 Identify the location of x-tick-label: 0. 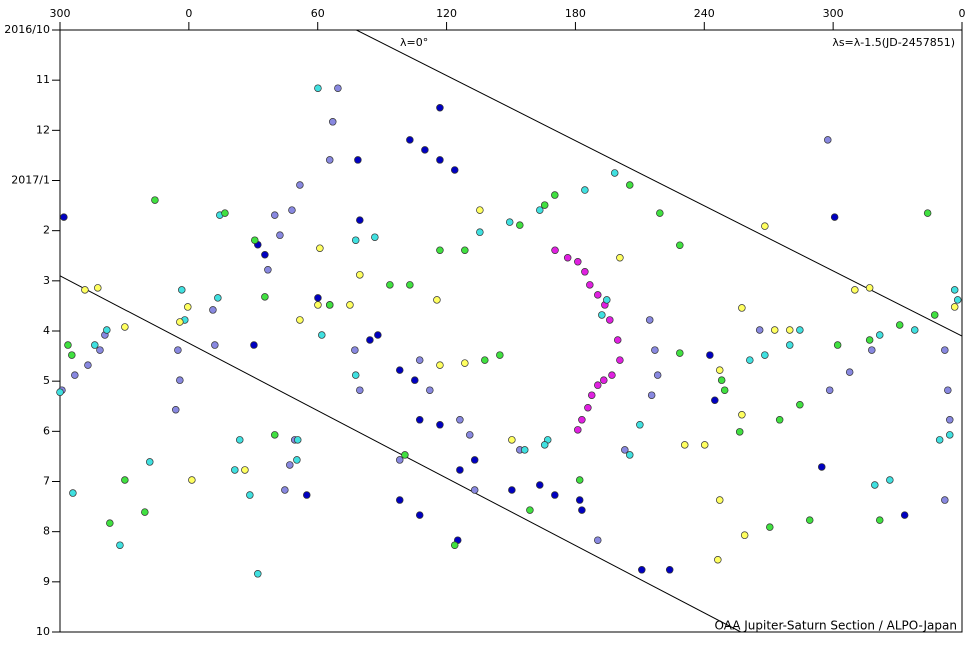
(962, 13).